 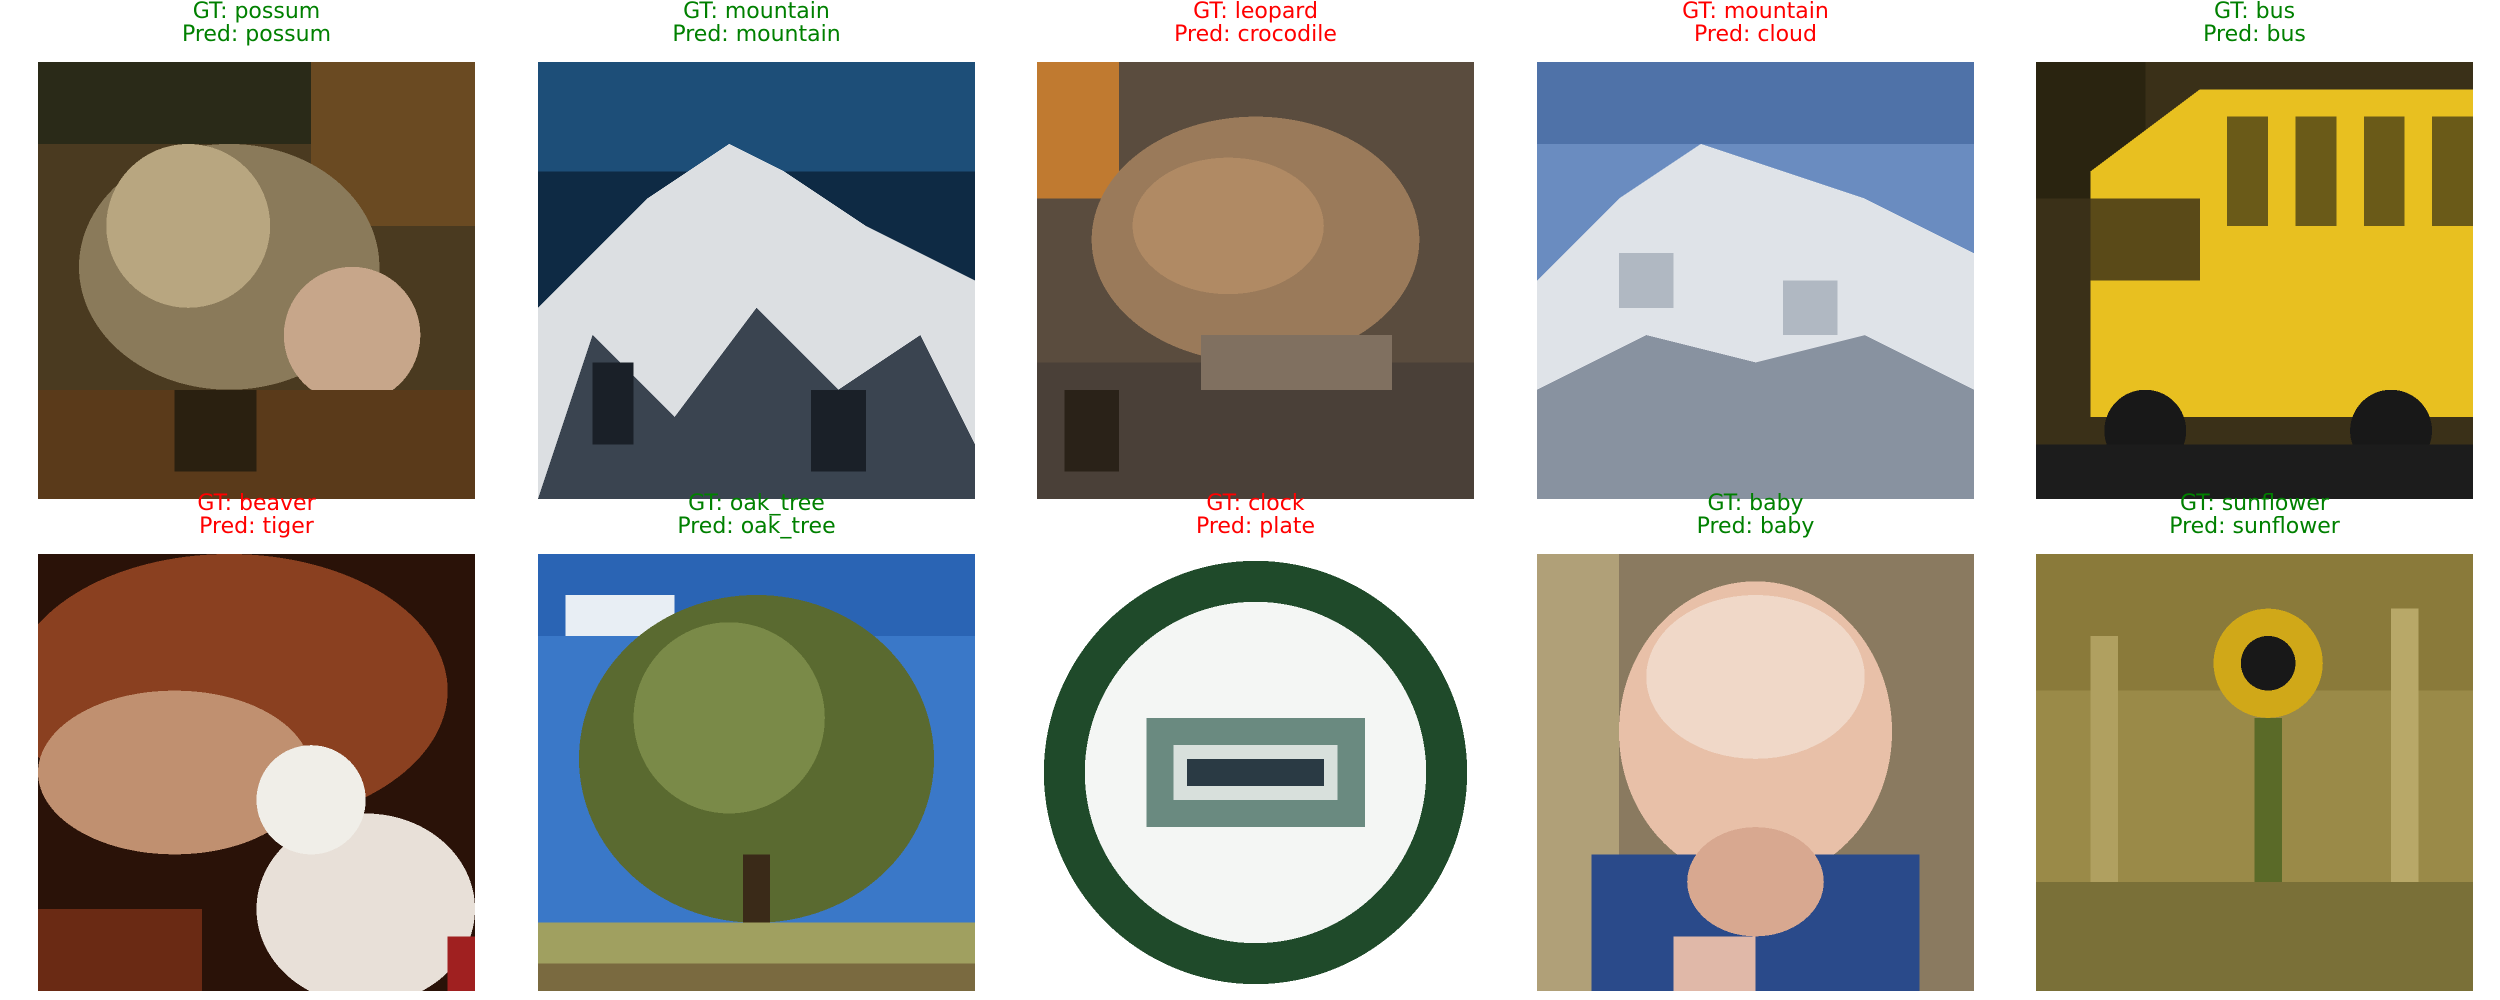 What do you see at coordinates (1255, 526) in the screenshot?
I see `prediction-label: Pred: plate` at bounding box center [1255, 526].